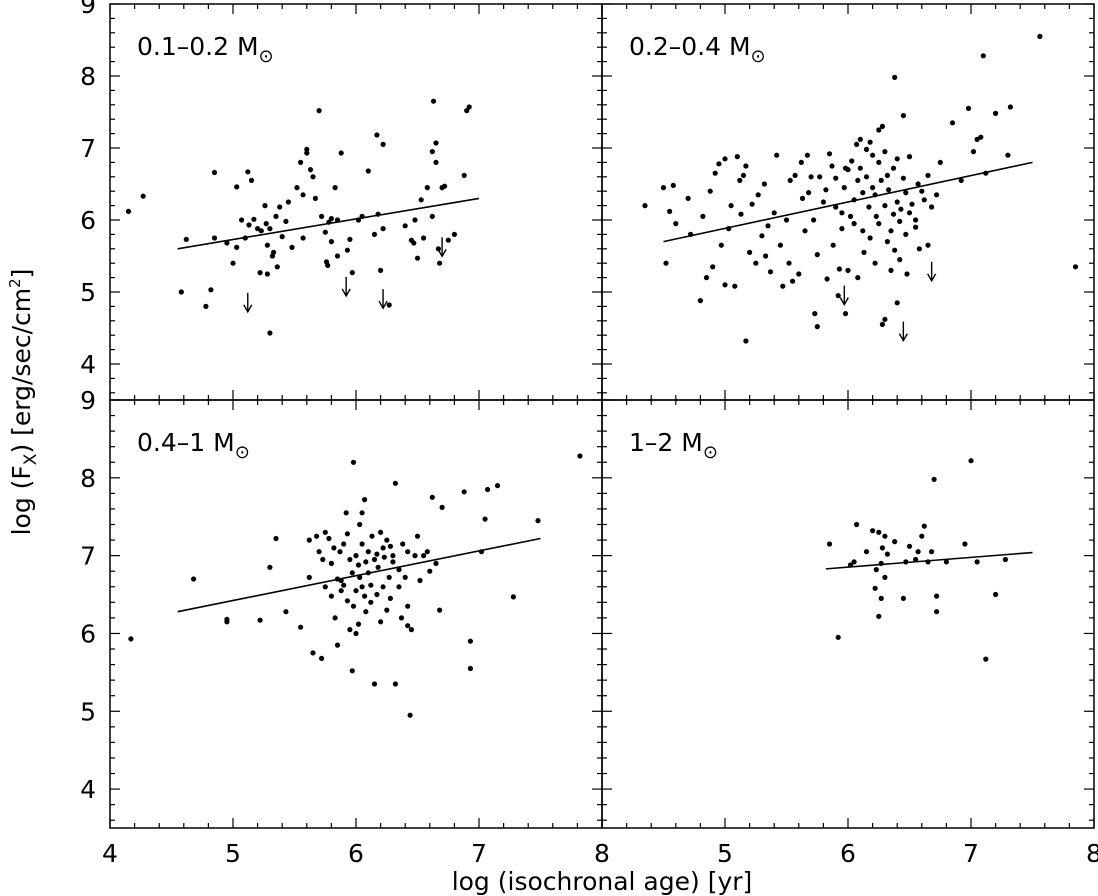 The width and height of the screenshot is (1098, 896). Describe the element at coordinates (21, 500) in the screenshot. I see `y-axis-label-prefix: log (F` at that location.